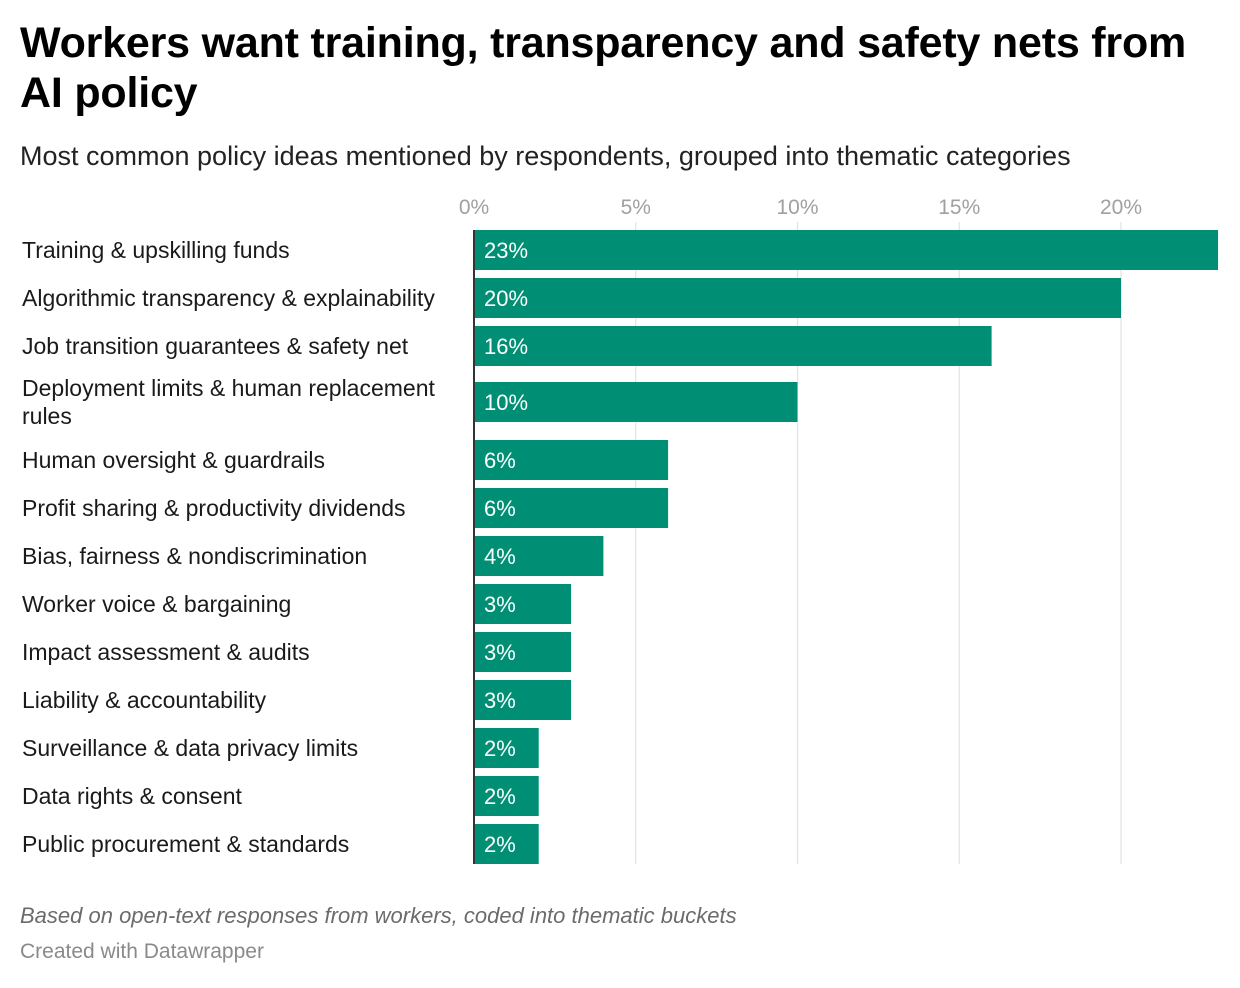  I want to click on bar-value-label: 23%, so click(506, 250).